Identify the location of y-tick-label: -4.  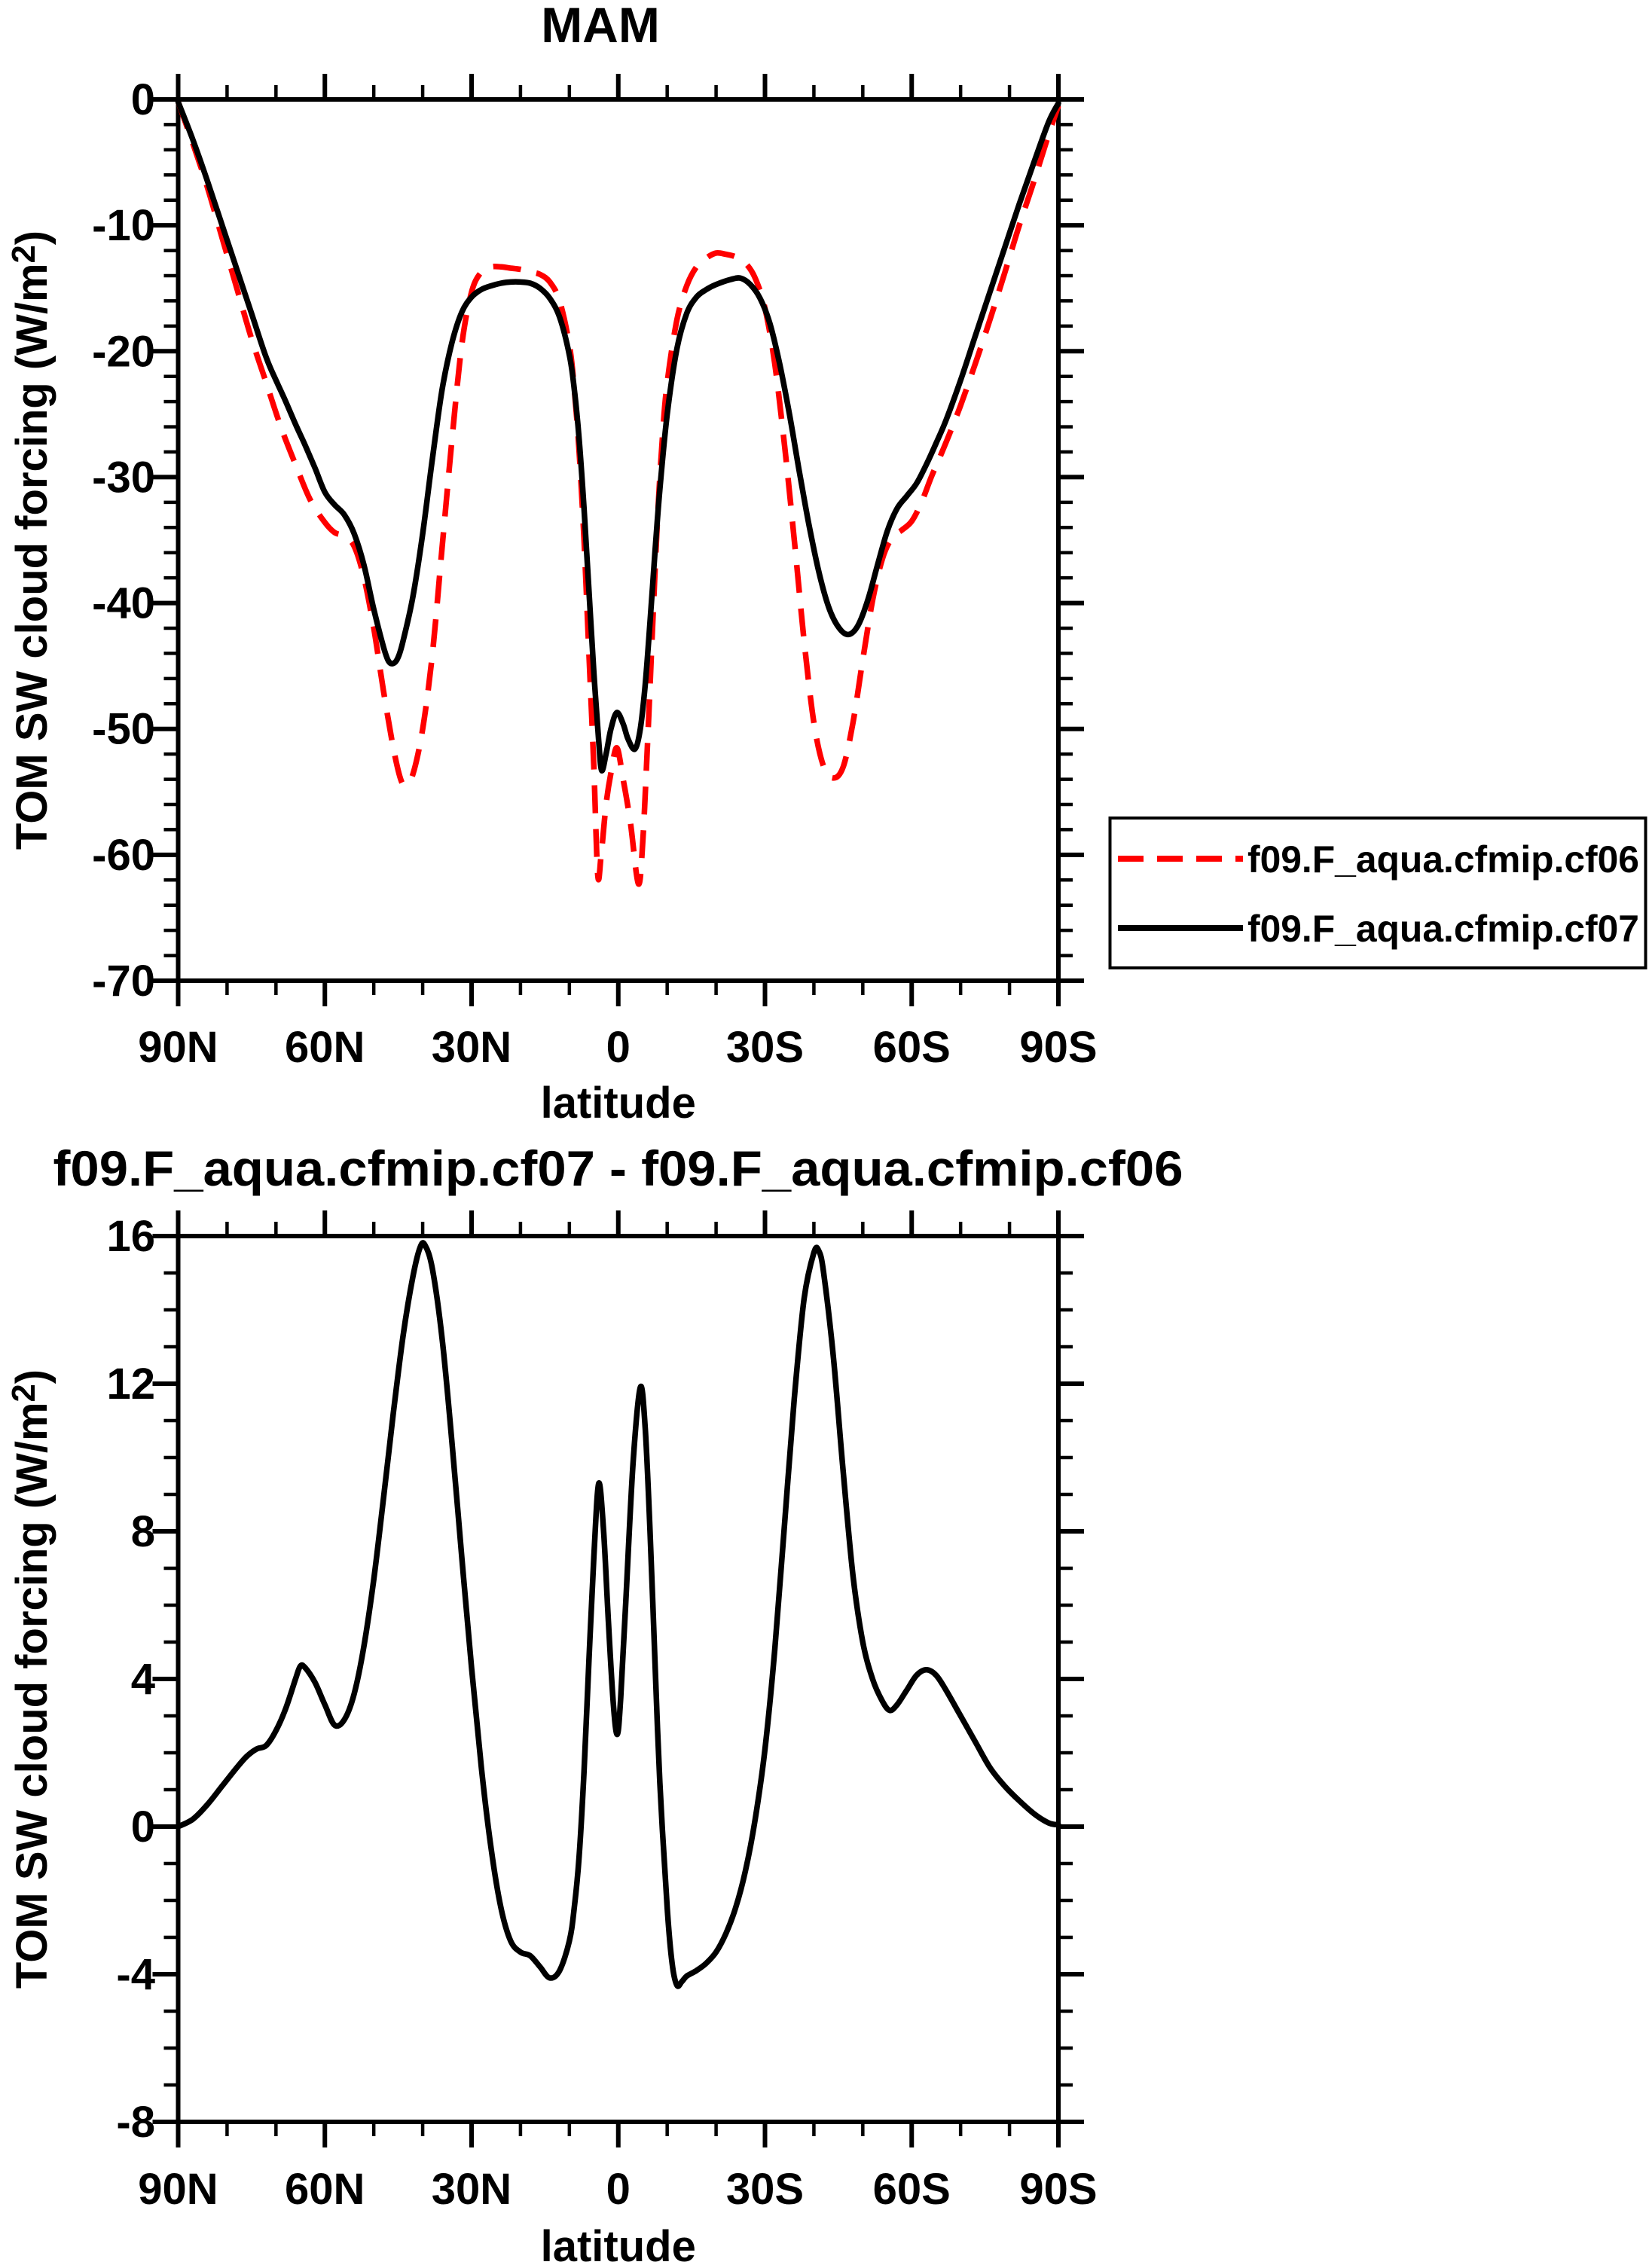
(135, 1974).